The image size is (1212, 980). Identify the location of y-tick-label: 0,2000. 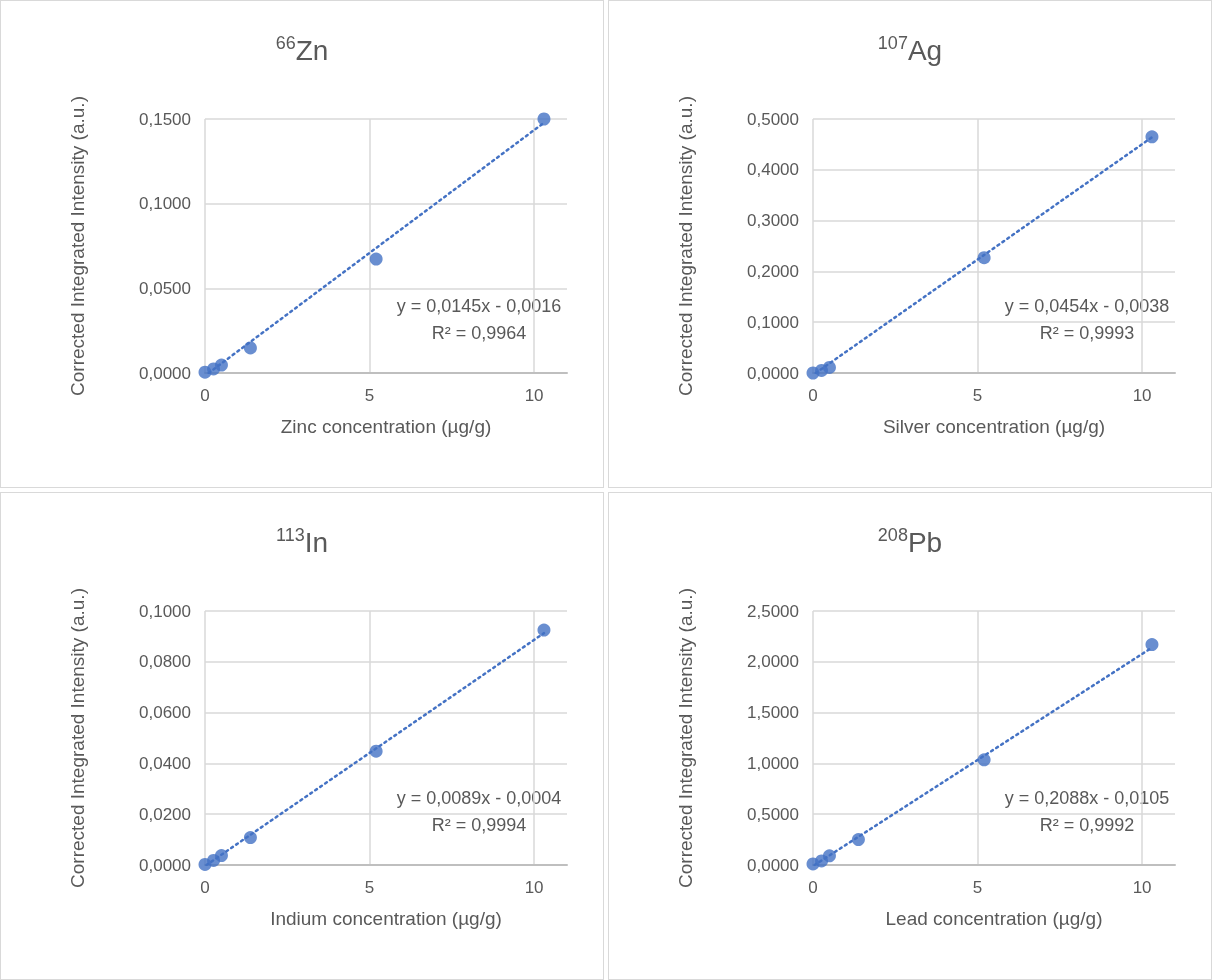
(773, 271).